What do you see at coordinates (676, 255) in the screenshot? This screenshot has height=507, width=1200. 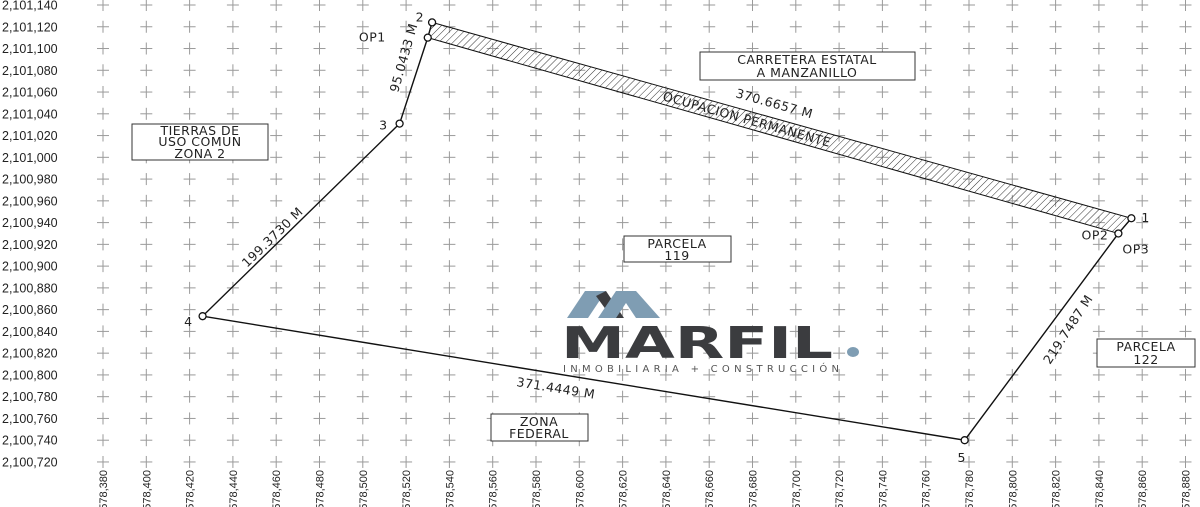 I see `parcela119-line2: 119` at bounding box center [676, 255].